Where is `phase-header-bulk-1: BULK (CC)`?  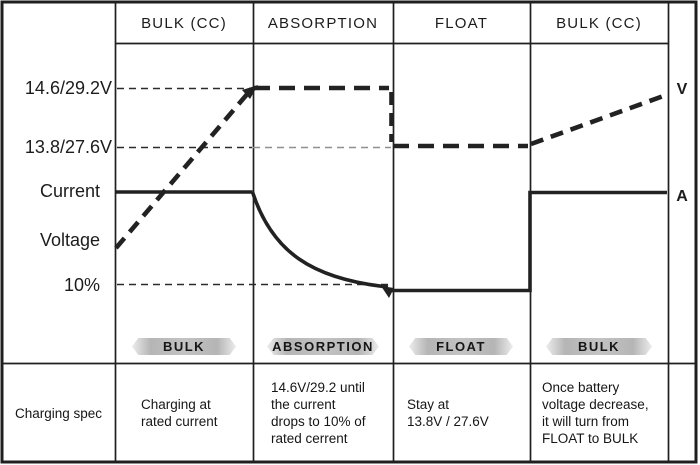 phase-header-bulk-1: BULK (CC) is located at coordinates (184, 23).